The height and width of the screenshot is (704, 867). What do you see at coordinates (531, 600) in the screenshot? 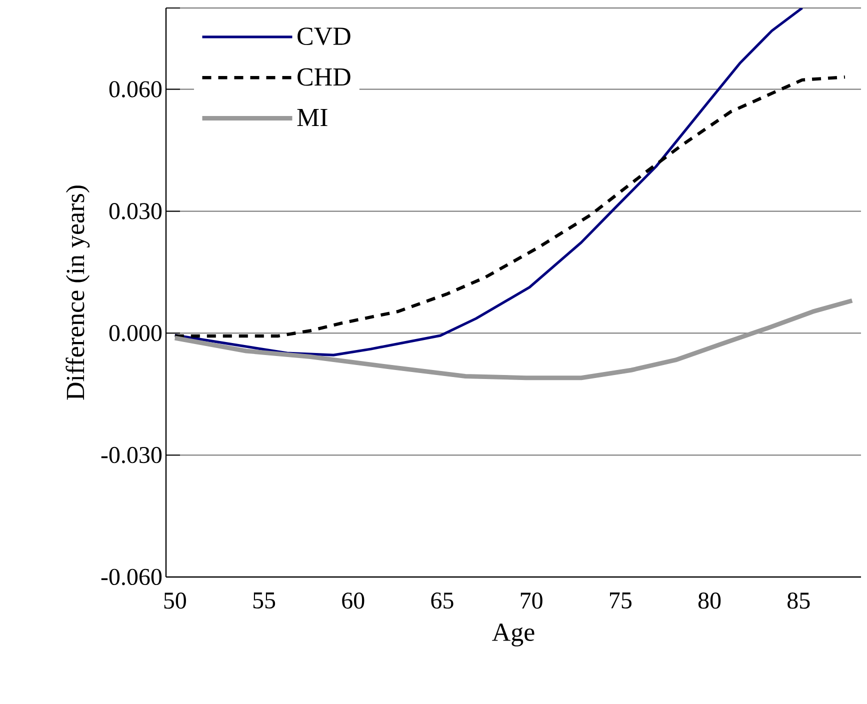
I see `x-tick-label: 70` at bounding box center [531, 600].